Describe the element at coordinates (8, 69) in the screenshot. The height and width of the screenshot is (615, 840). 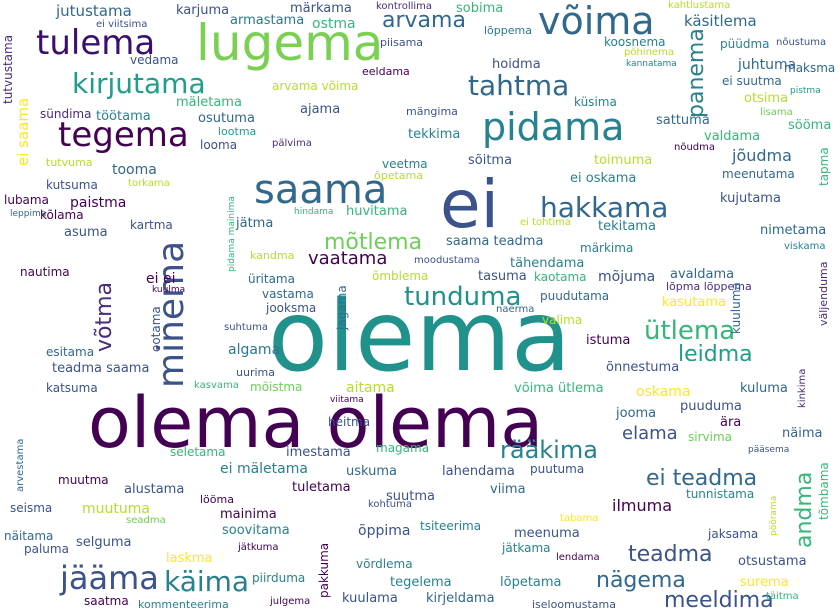
I see `word: tutvustama` at that location.